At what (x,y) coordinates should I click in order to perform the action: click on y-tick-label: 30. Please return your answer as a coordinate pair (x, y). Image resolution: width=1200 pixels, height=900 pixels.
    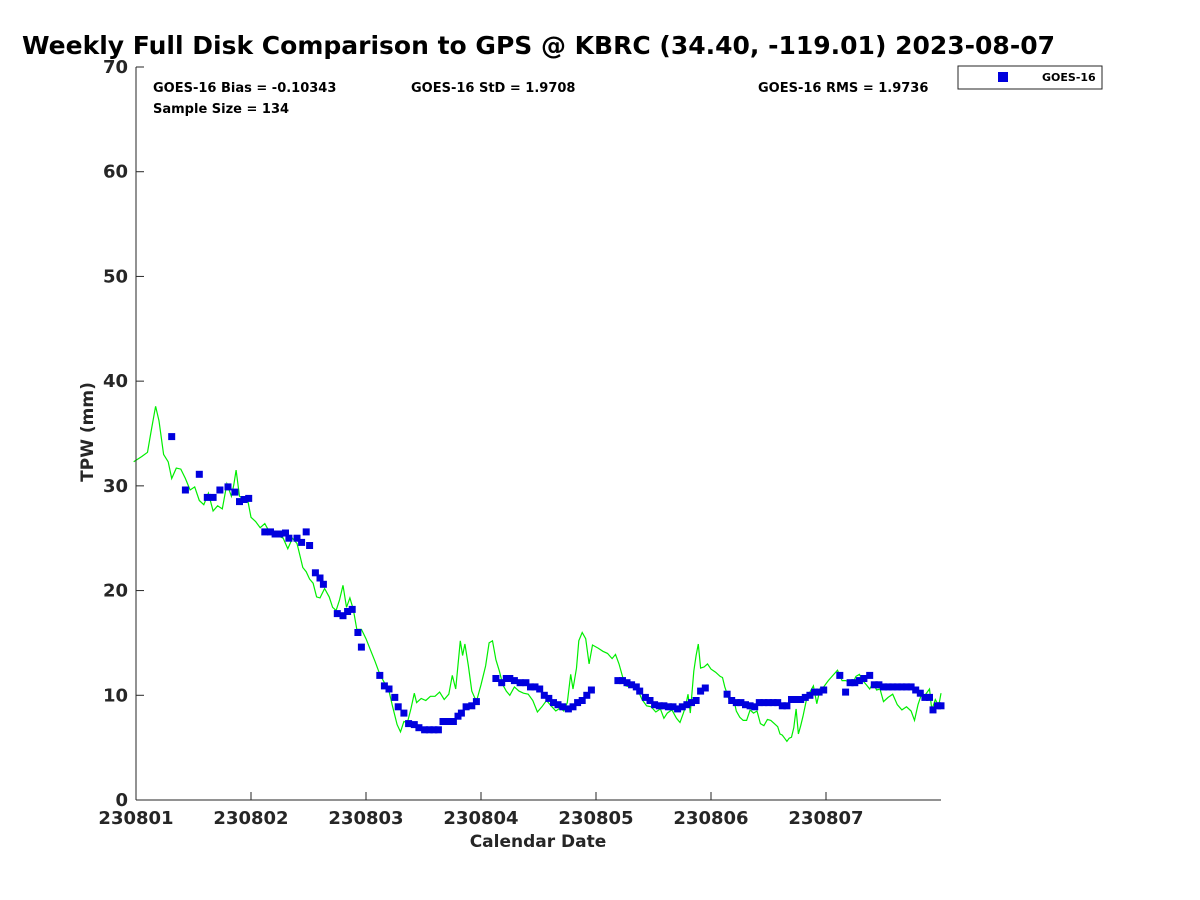
    Looking at the image, I should click on (115, 486).